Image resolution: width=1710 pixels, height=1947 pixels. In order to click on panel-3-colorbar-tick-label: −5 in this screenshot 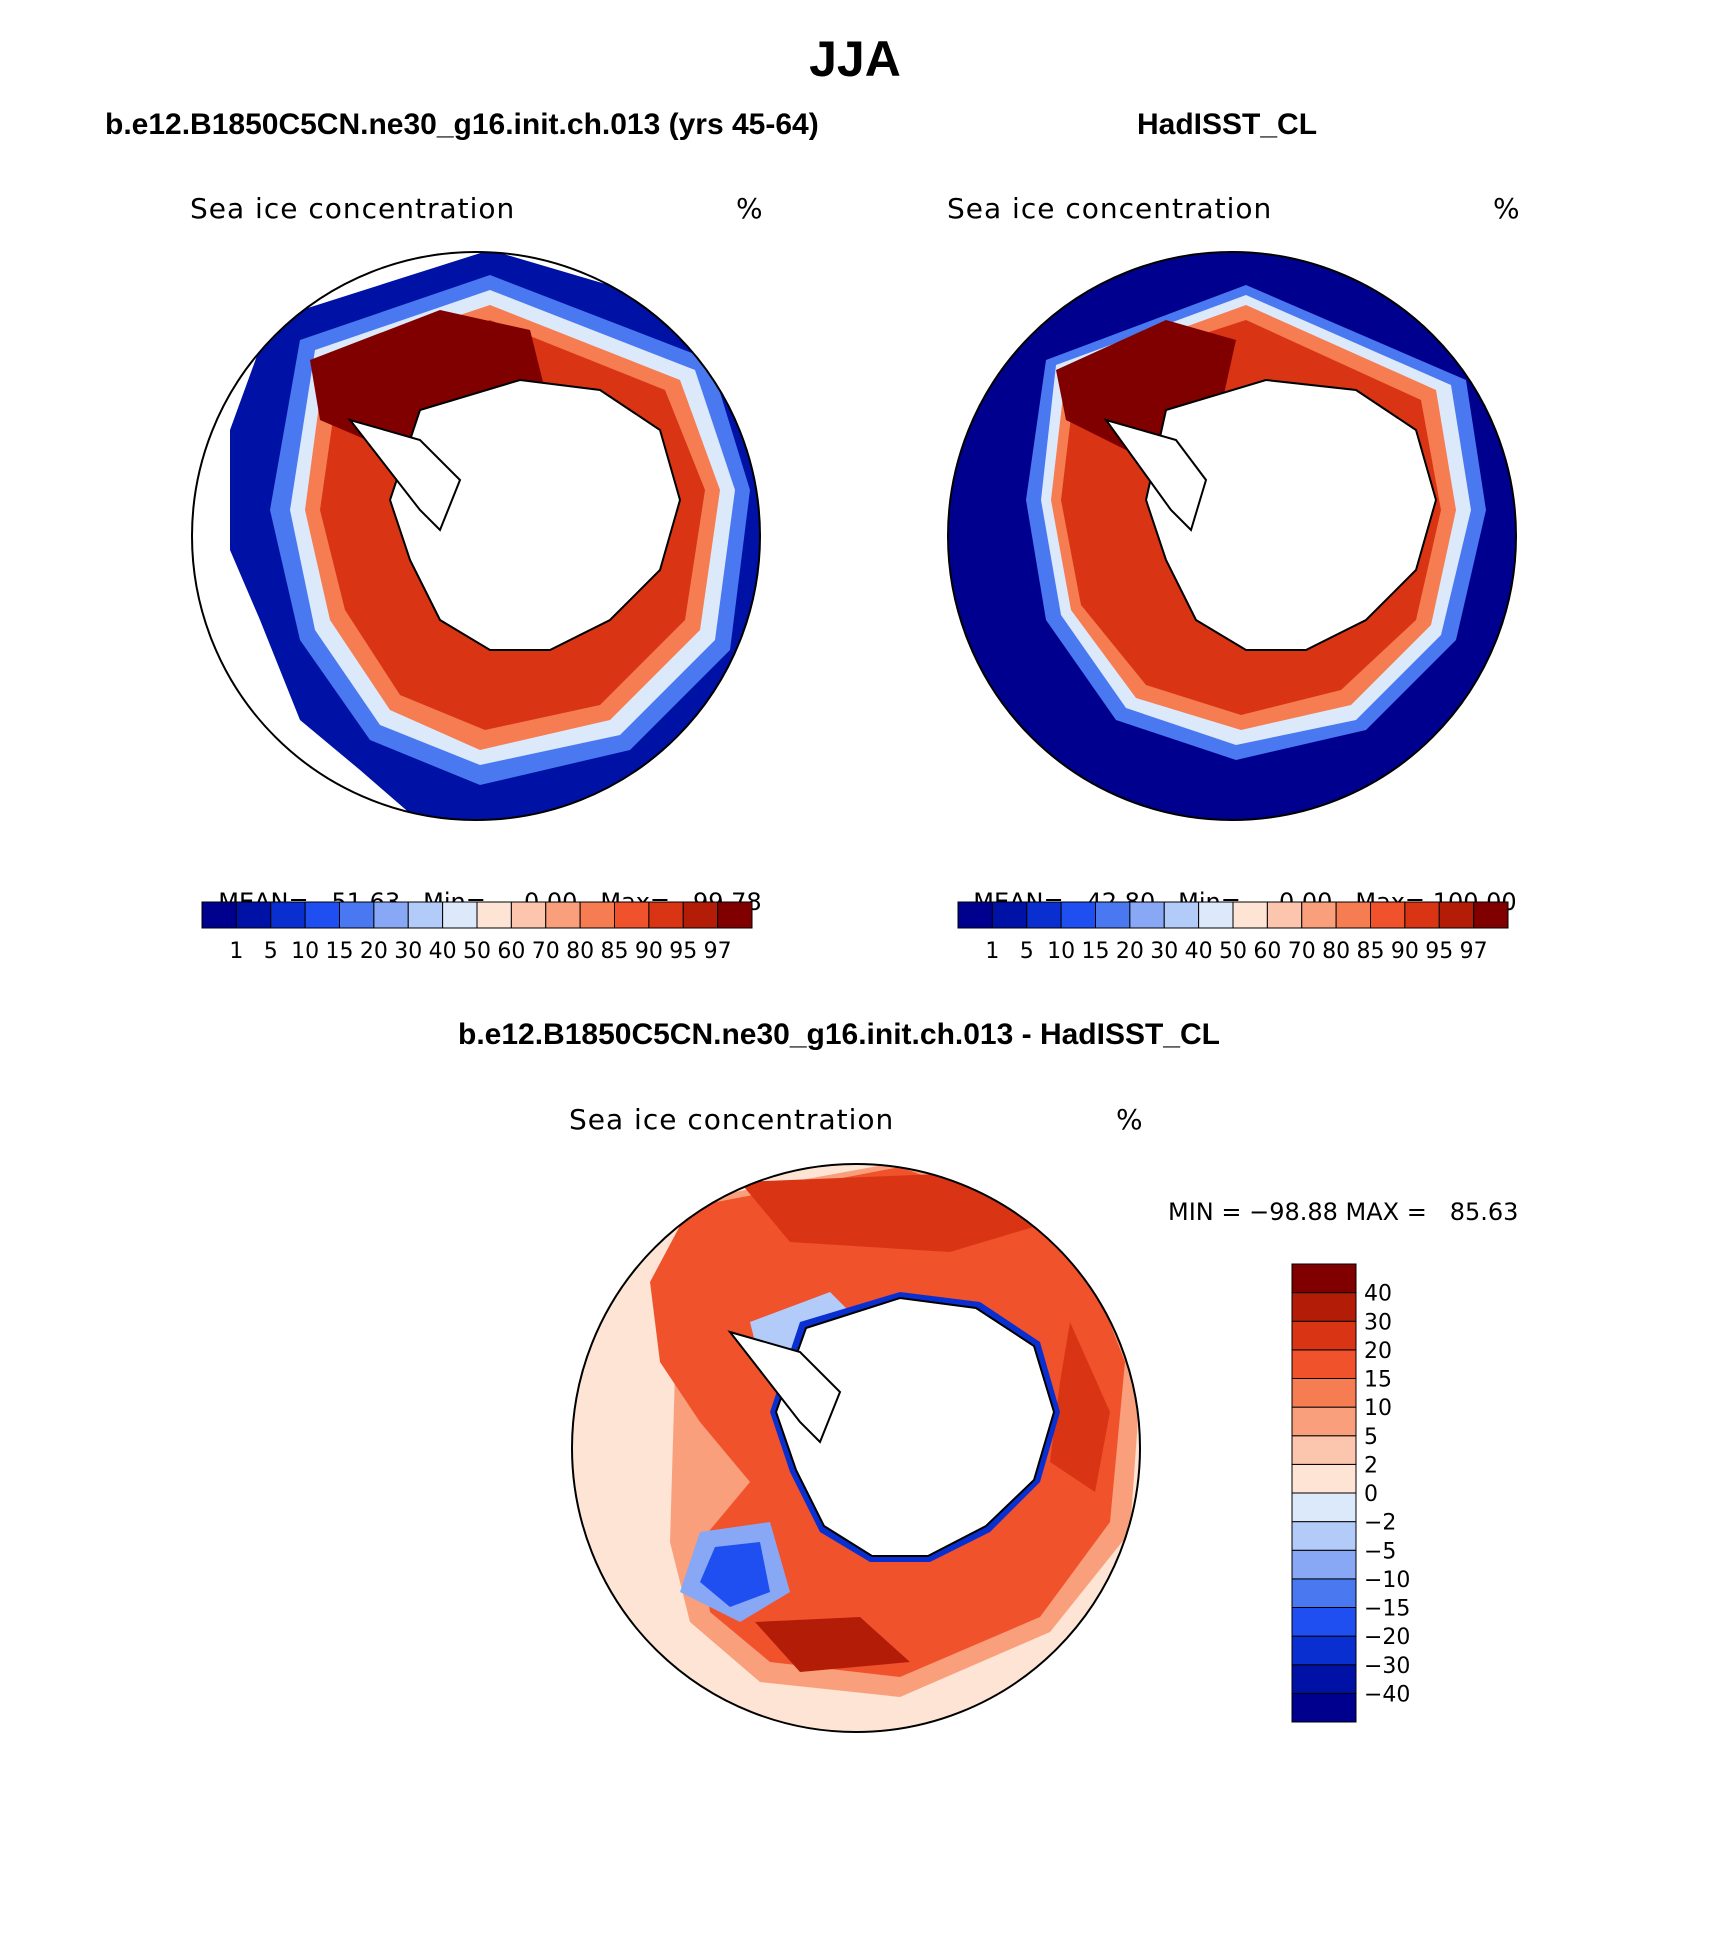, I will do `click(1380, 1551)`.